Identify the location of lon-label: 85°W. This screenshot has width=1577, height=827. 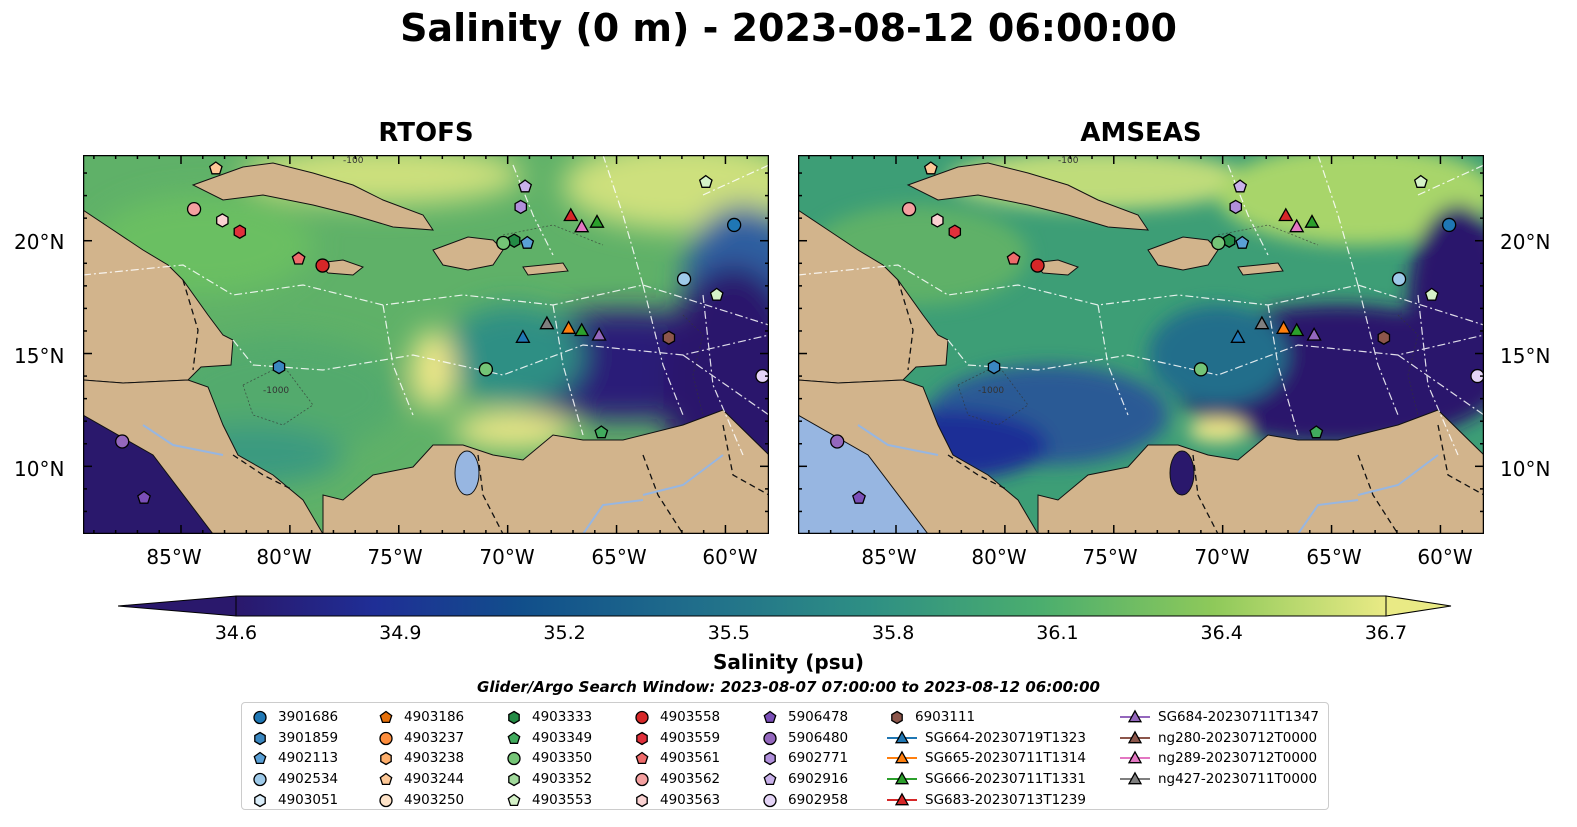
(174, 557).